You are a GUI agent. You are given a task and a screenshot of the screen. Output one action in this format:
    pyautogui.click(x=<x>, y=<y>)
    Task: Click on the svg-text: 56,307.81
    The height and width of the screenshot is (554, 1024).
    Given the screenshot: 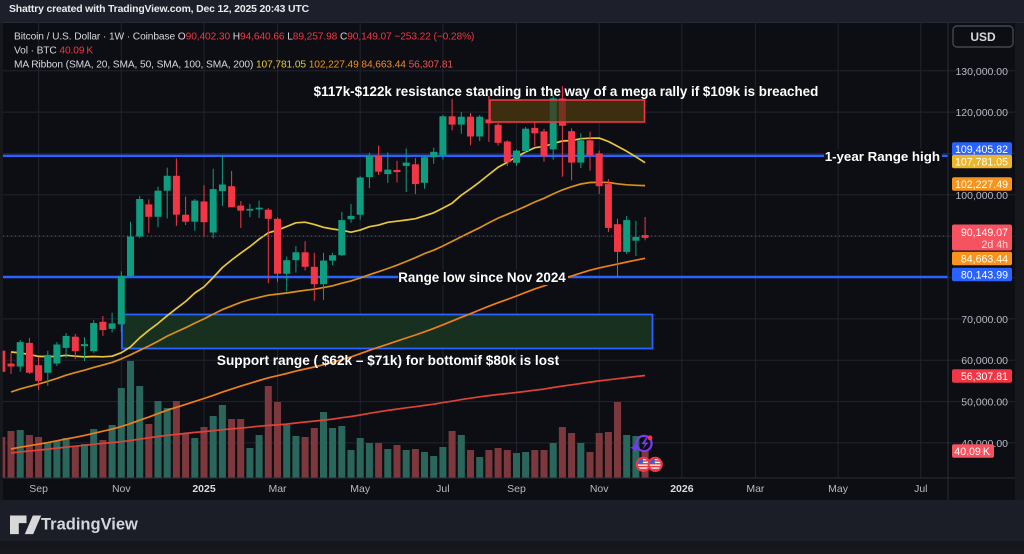 What is the action you would take?
    pyautogui.click(x=984, y=377)
    